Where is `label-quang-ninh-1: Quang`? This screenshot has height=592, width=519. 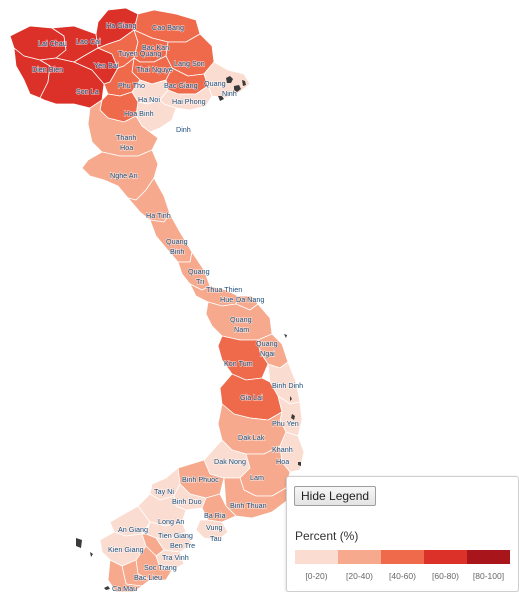
label-quang-ninh-1: Quang is located at coordinates (215, 83).